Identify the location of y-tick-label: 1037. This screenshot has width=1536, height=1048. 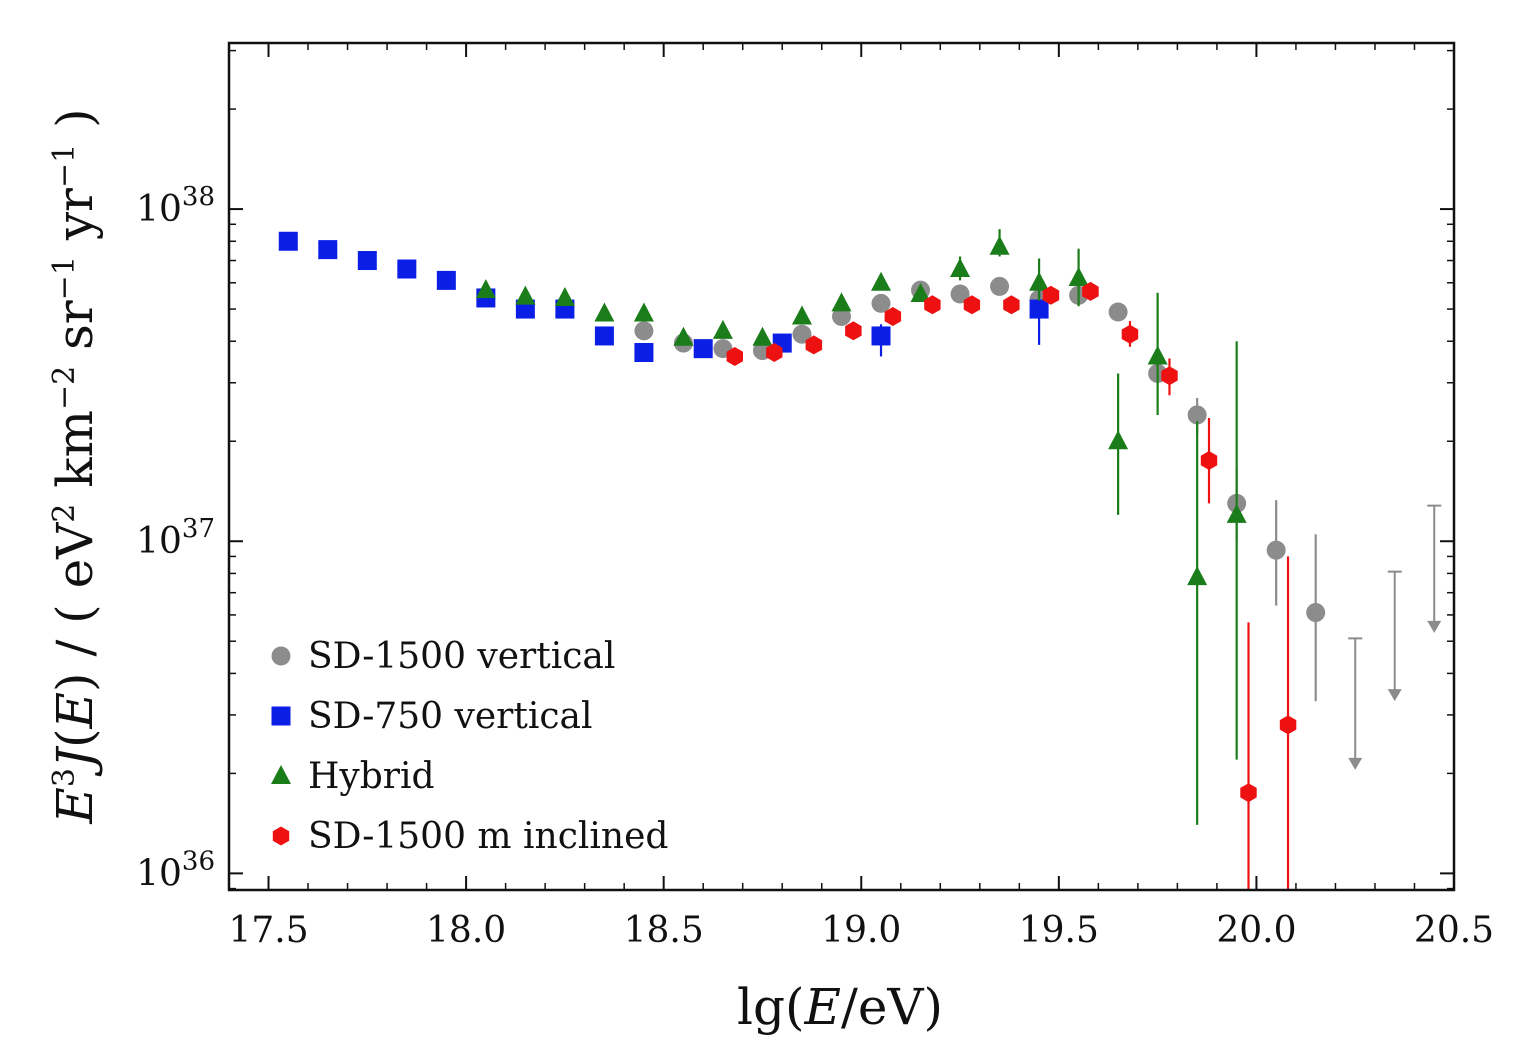
(175, 538).